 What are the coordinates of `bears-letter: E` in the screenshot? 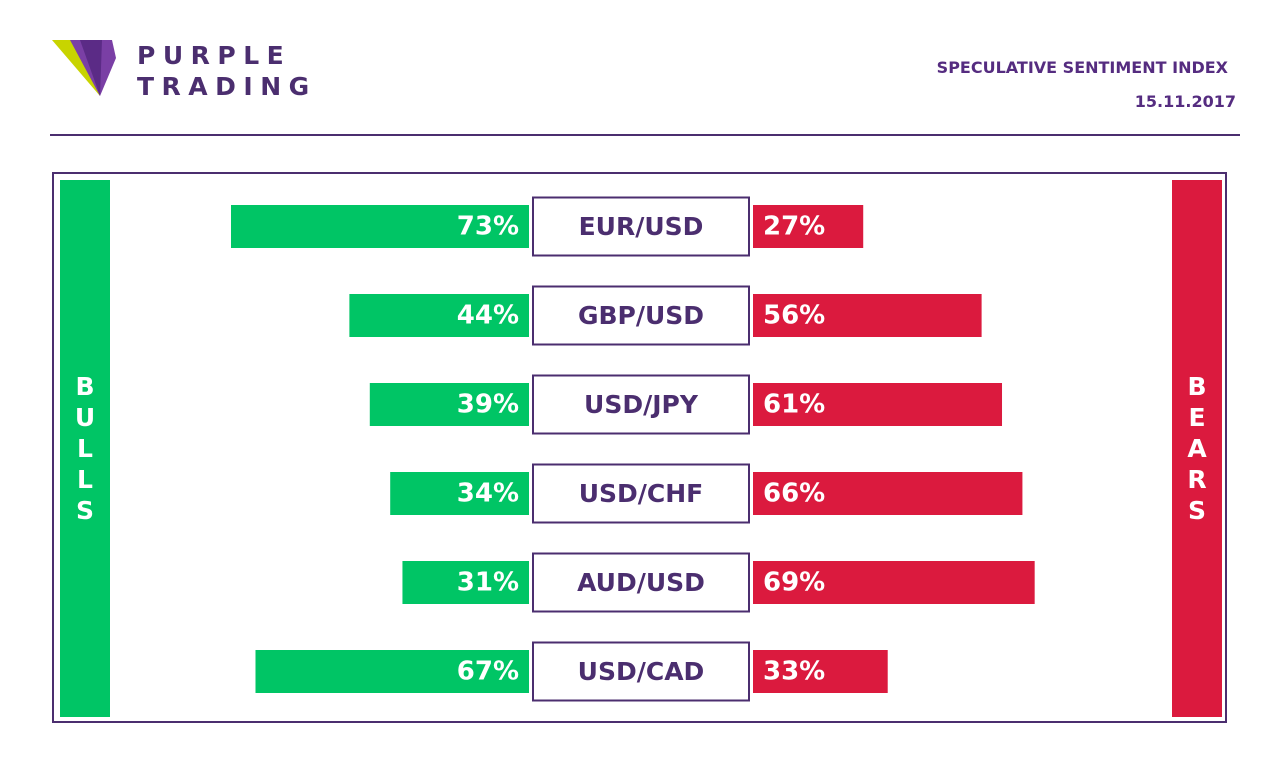 It's located at (1197, 417).